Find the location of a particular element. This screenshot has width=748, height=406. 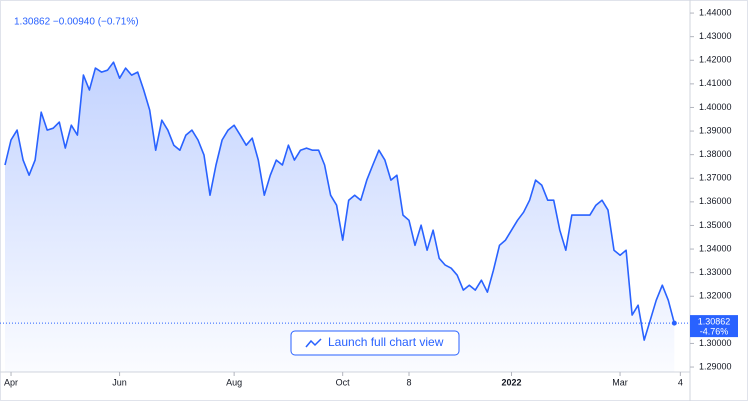

button-label: Launch full chart view is located at coordinates (386, 342).